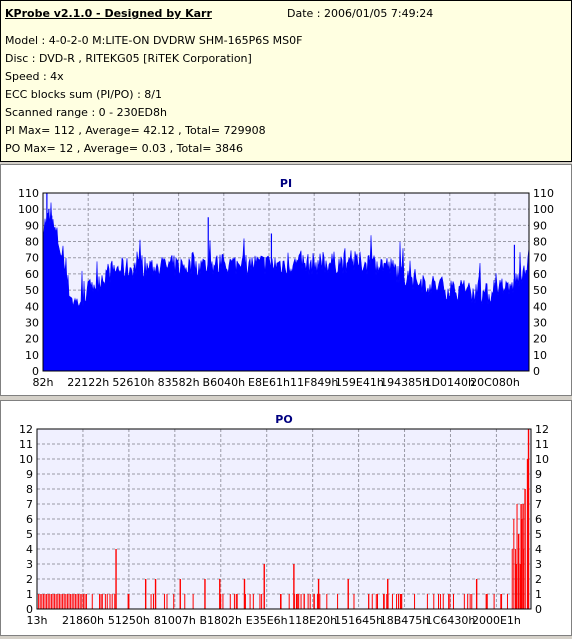 This screenshot has width=572, height=639. What do you see at coordinates (538, 534) in the screenshot?
I see `po-ytick-right: 5` at bounding box center [538, 534].